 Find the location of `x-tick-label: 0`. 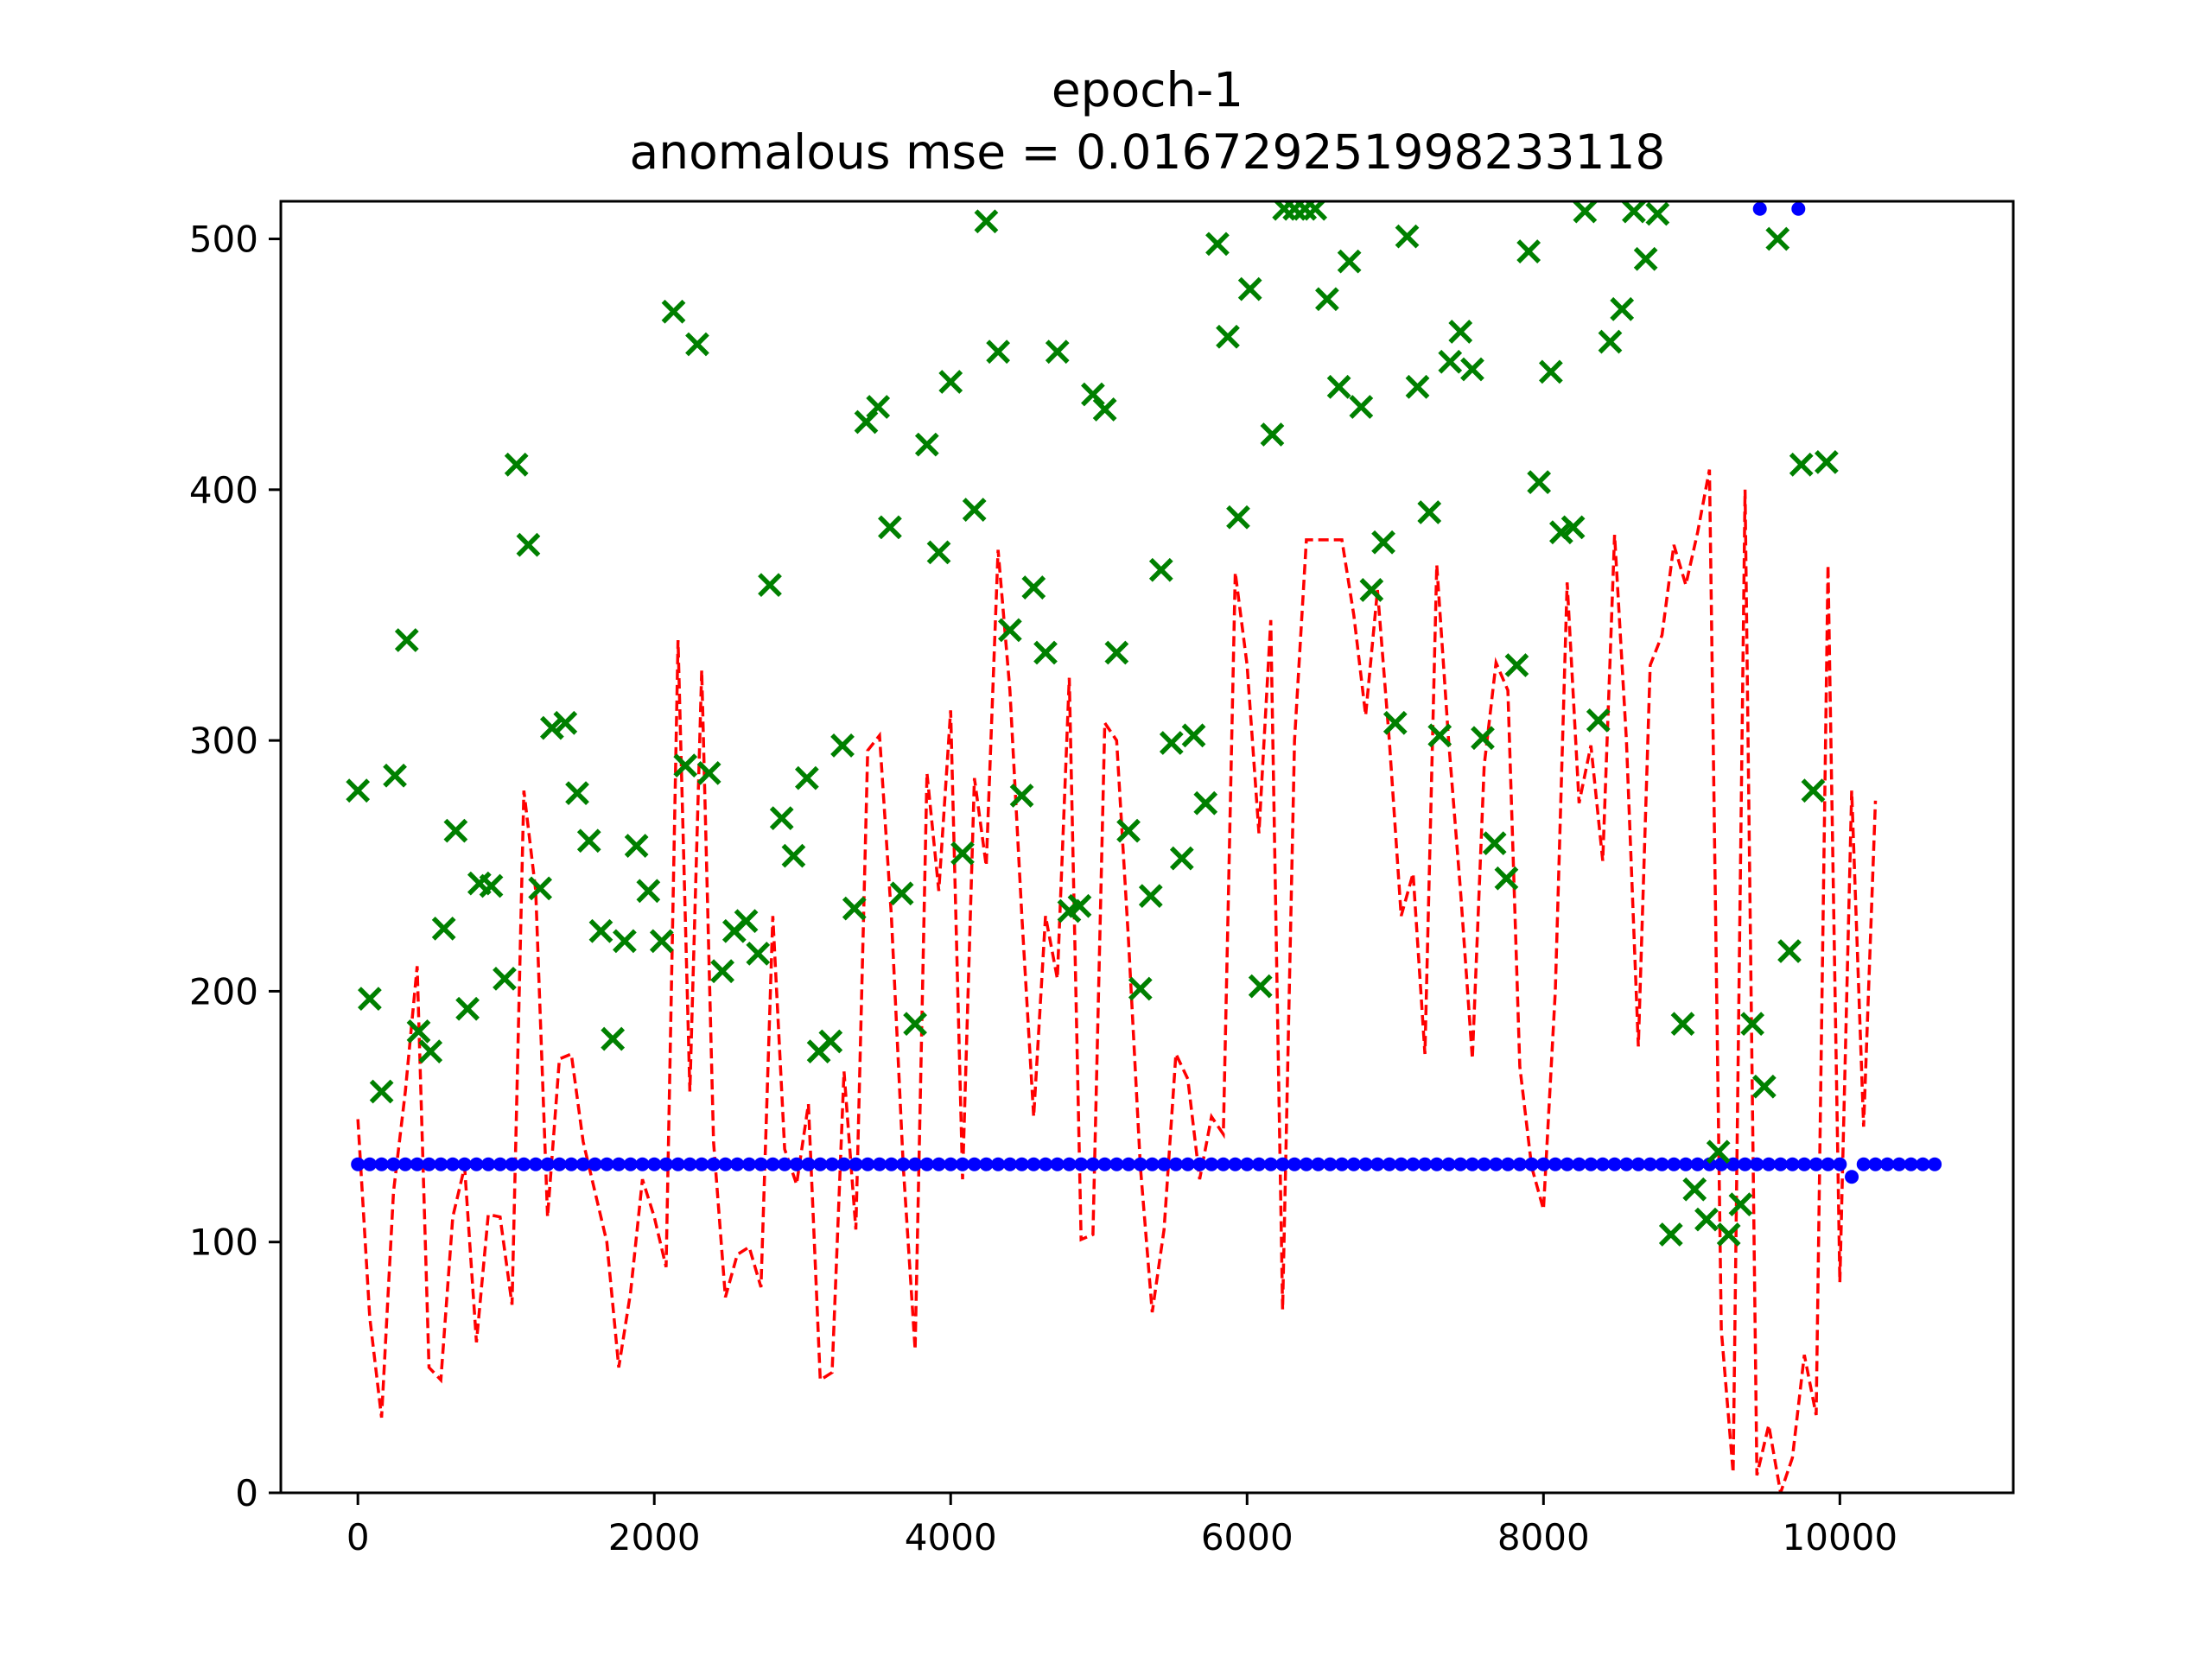

x-tick-label: 0 is located at coordinates (358, 1537).